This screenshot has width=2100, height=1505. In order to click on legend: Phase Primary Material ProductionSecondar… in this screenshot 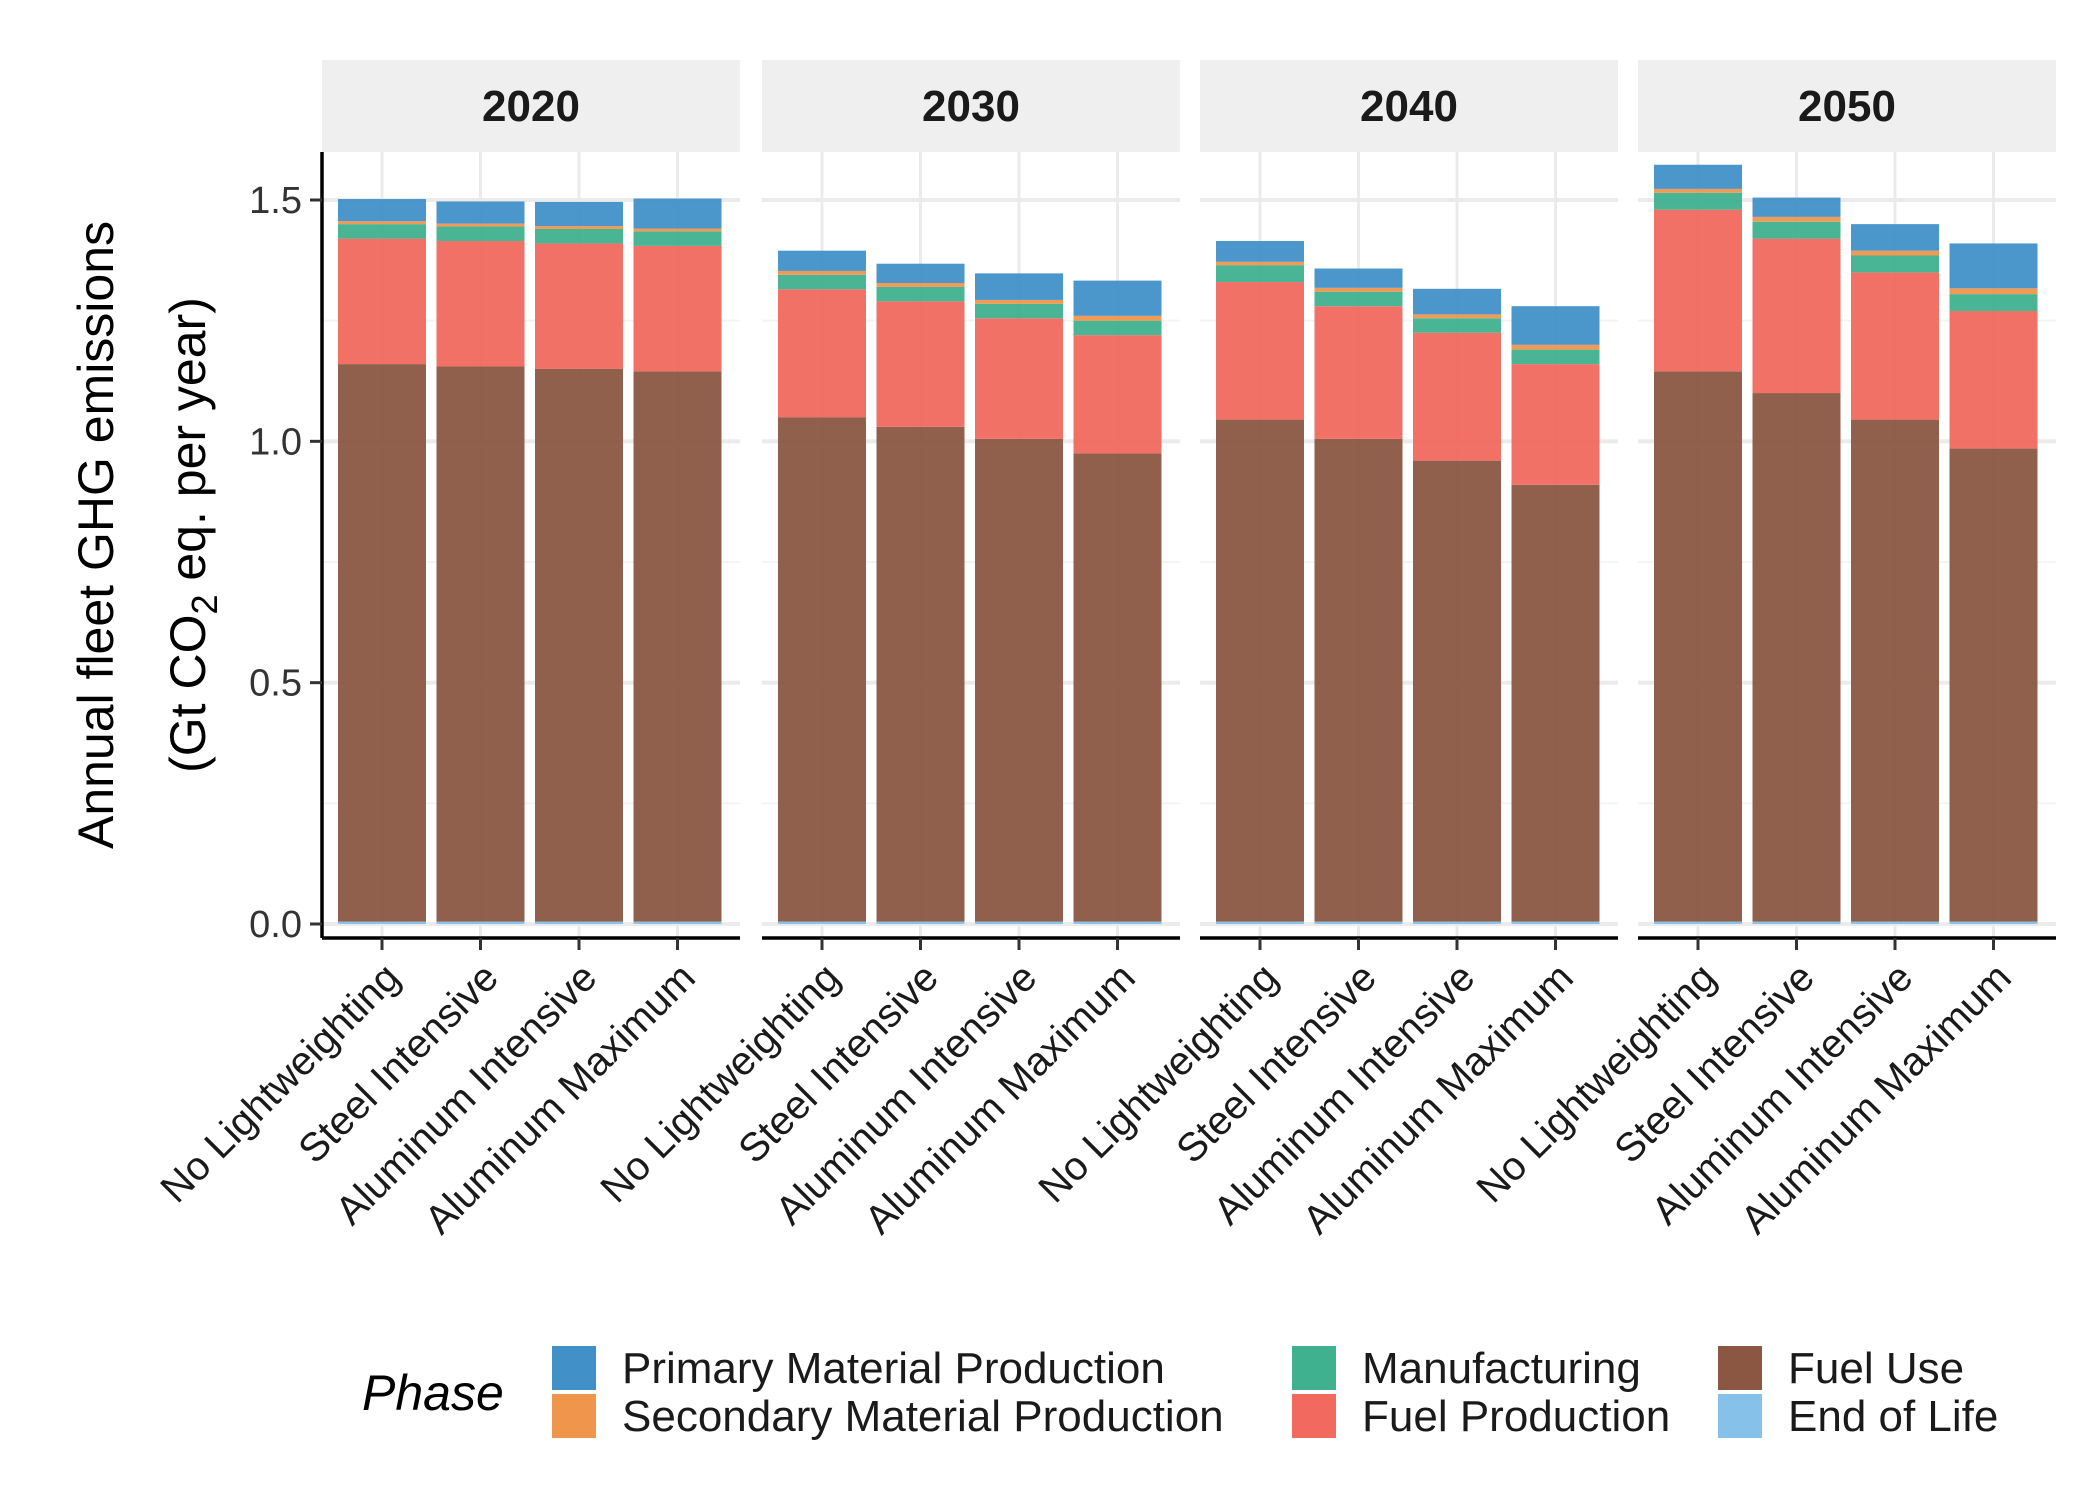, I will do `click(1180, 1392)`.